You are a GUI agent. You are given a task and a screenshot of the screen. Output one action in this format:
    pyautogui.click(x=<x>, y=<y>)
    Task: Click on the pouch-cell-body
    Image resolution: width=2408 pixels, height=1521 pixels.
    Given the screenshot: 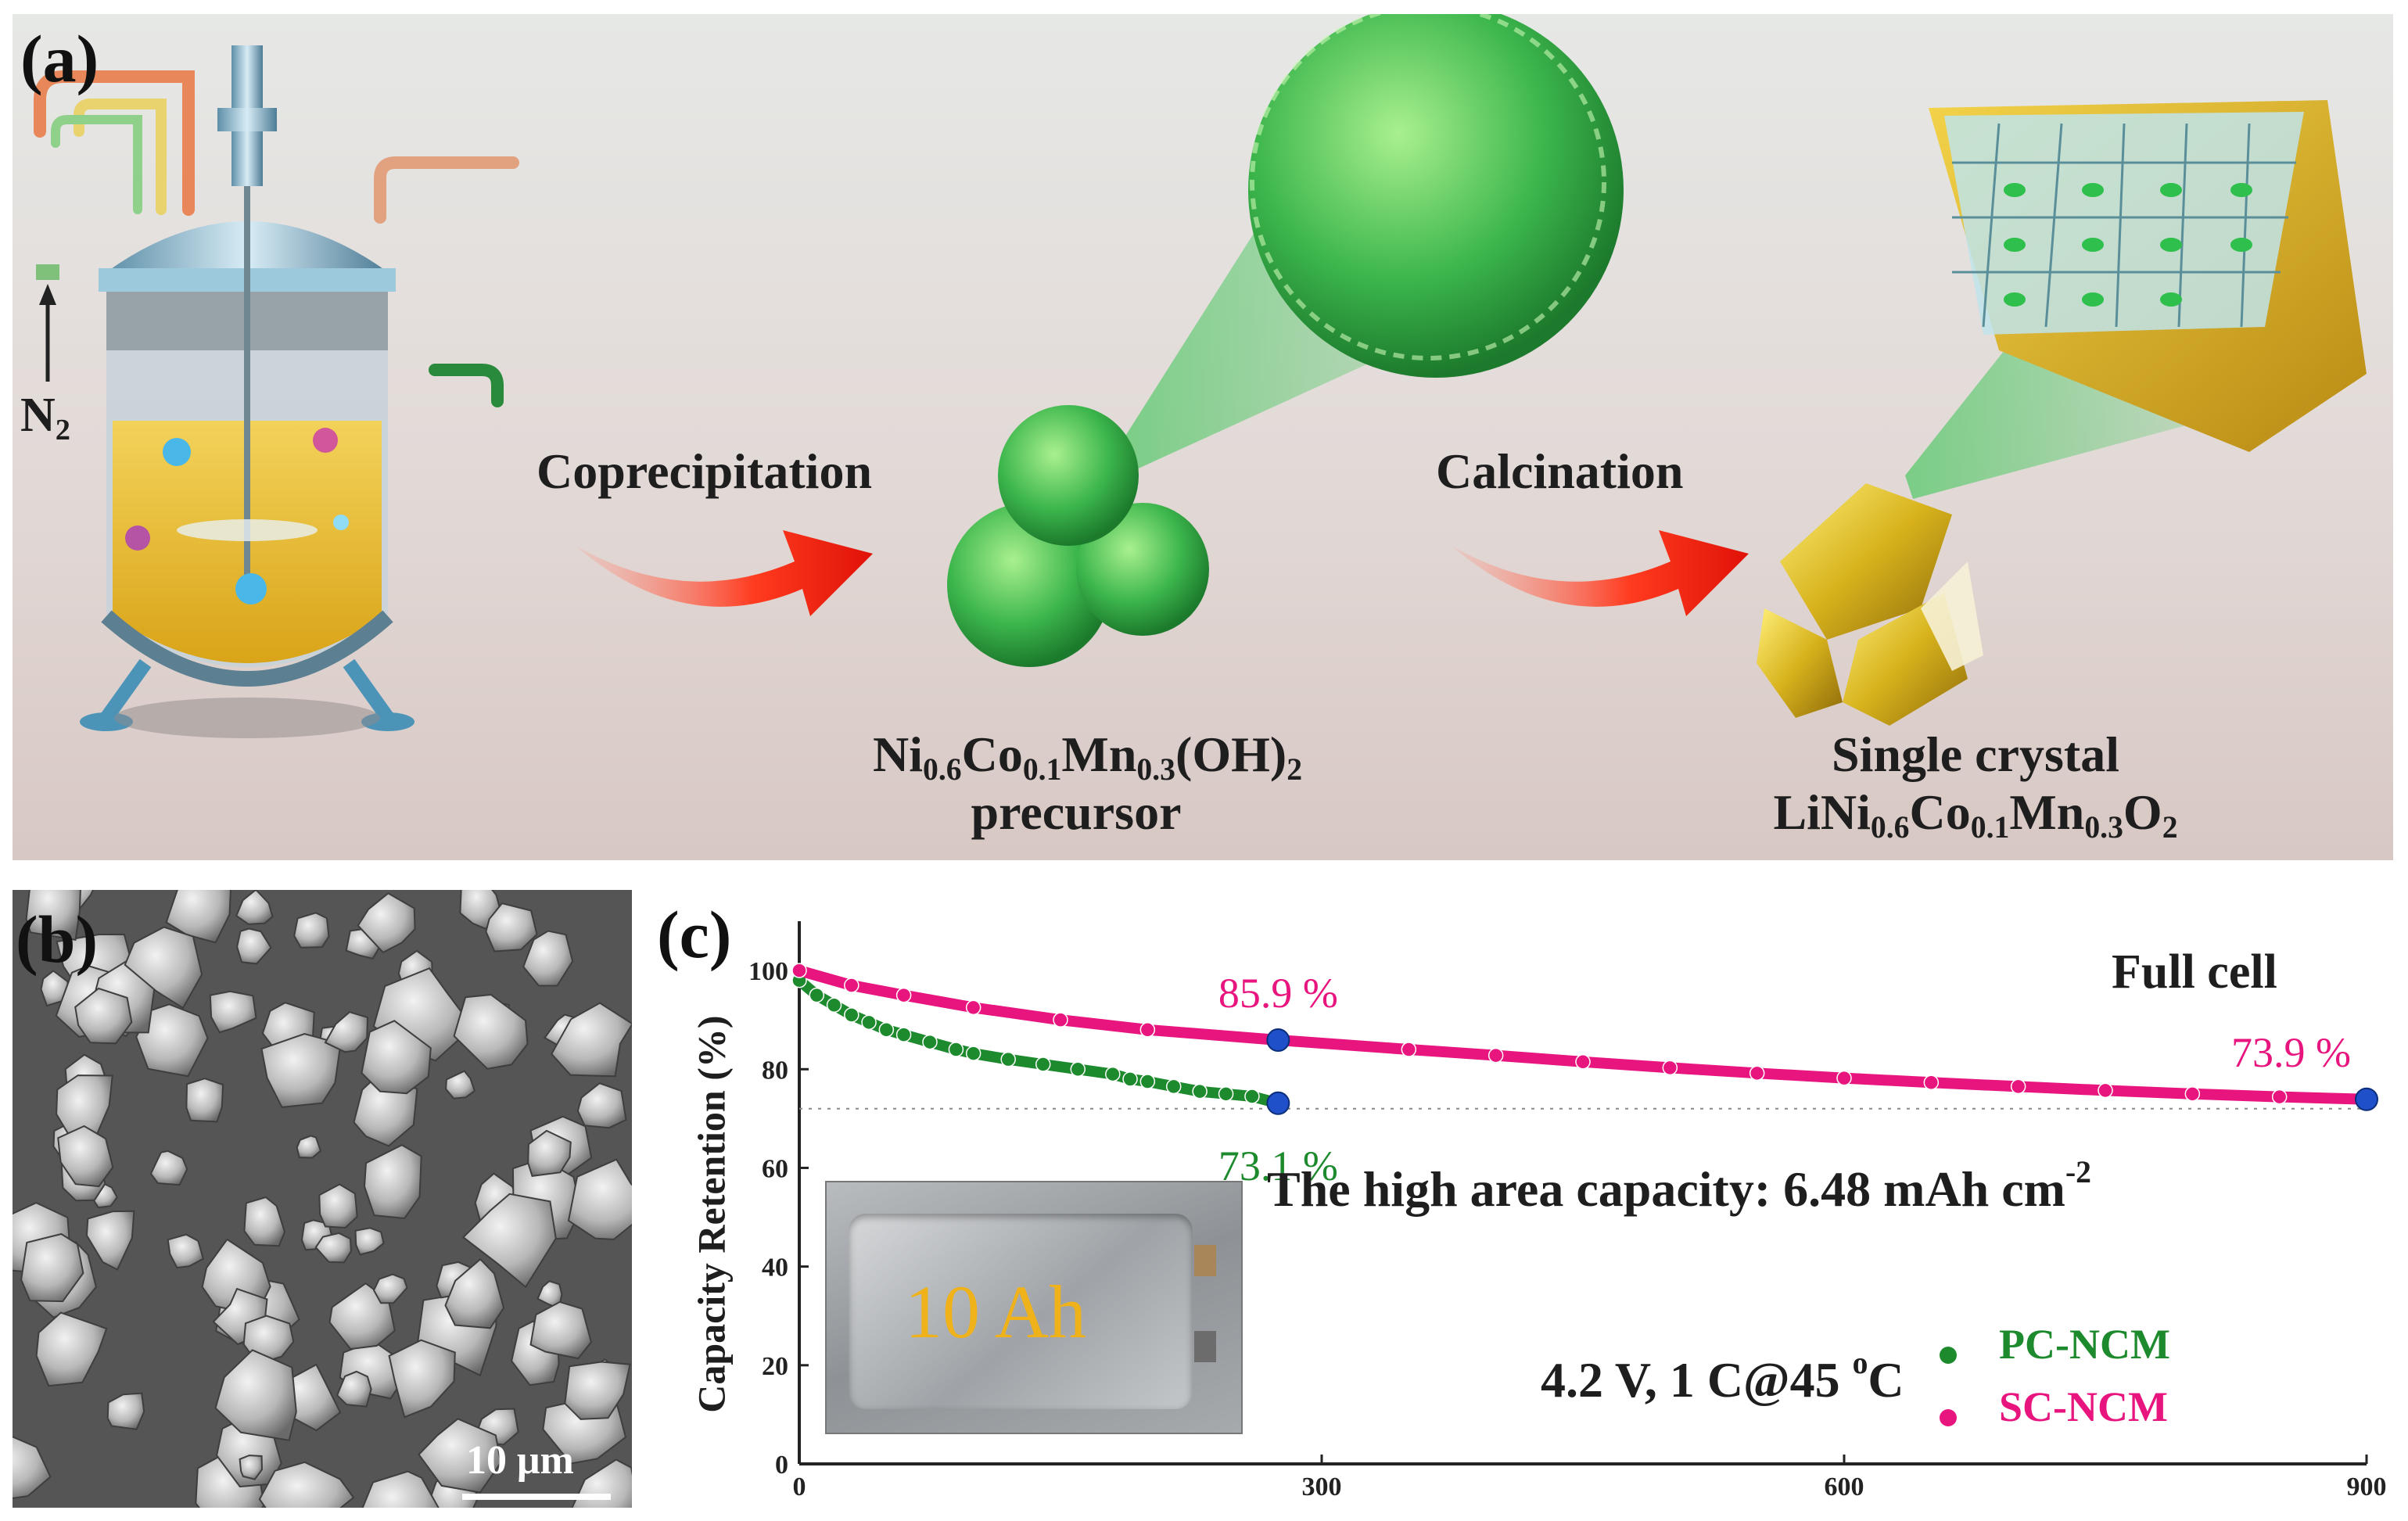 What is the action you would take?
    pyautogui.click(x=1021, y=1311)
    